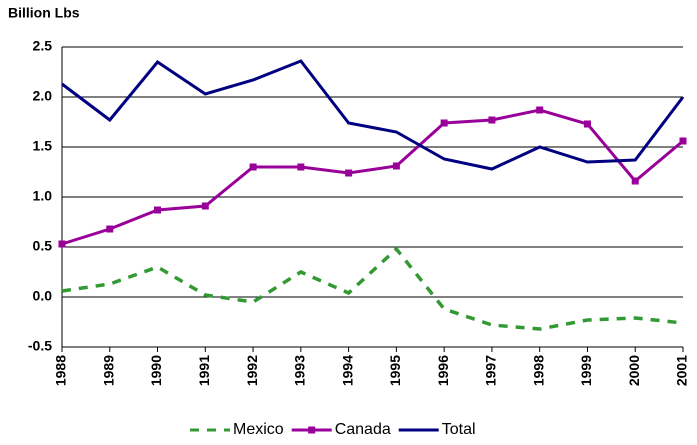 Image resolution: width=697 pixels, height=445 pixels. What do you see at coordinates (491, 370) in the screenshot?
I see `x-tick-label: 1997` at bounding box center [491, 370].